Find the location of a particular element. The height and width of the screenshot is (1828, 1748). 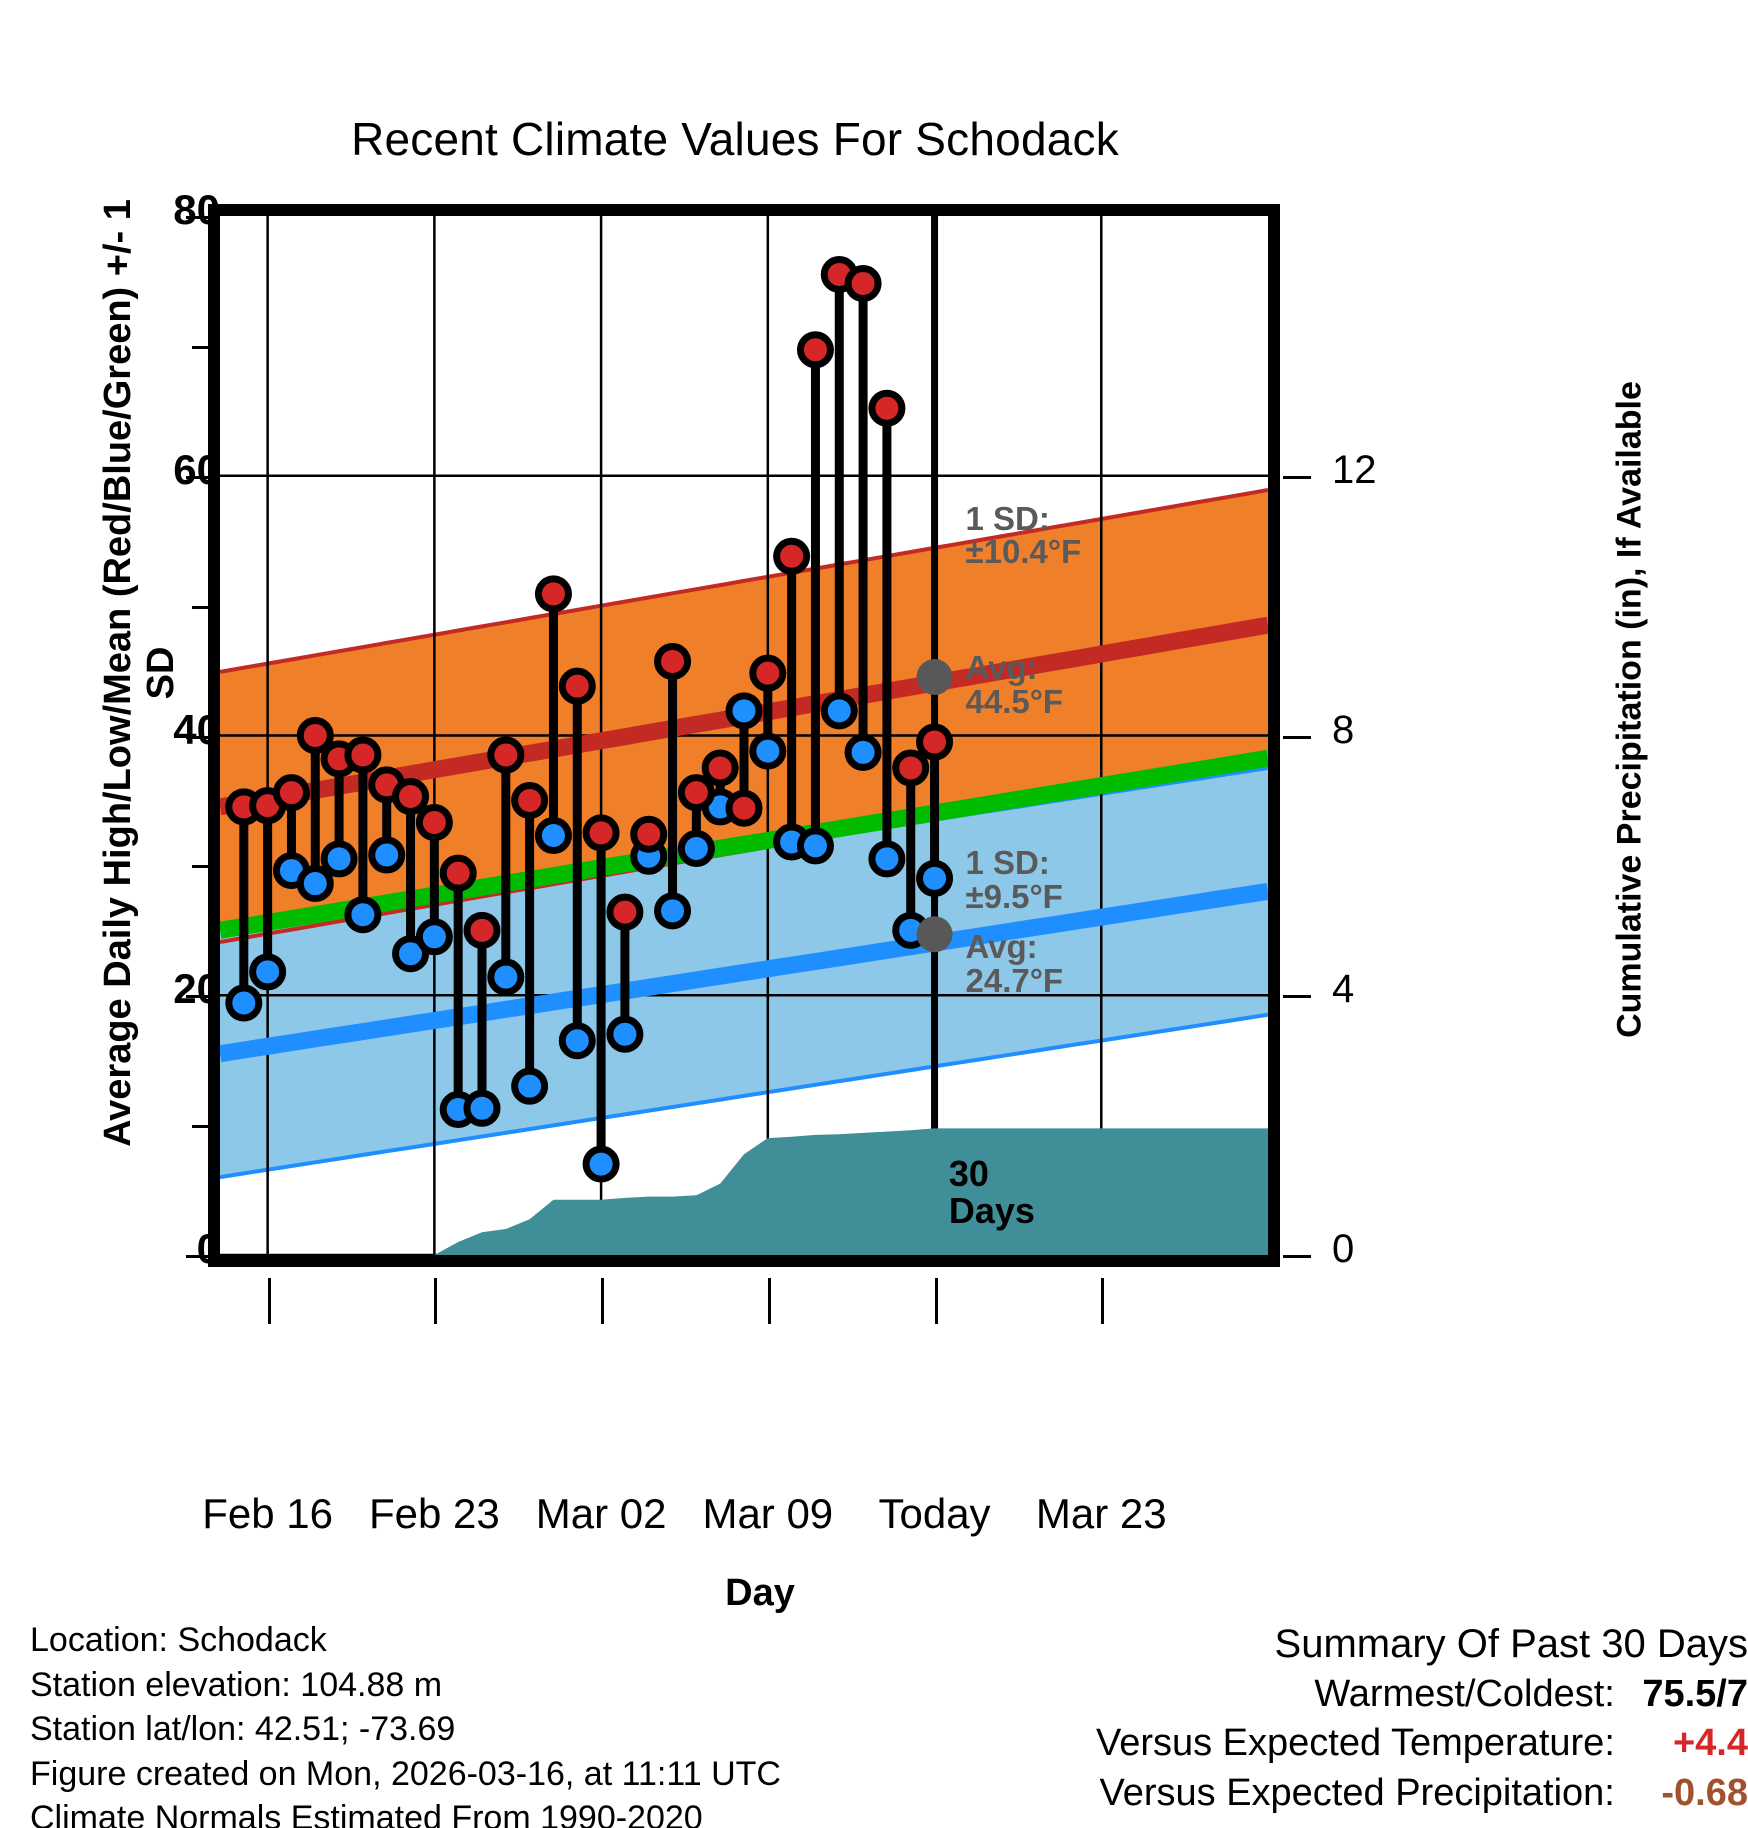

summary-warmest-coldest: Warmest/Coldest: 75.5/7 is located at coordinates (1298, 1694).